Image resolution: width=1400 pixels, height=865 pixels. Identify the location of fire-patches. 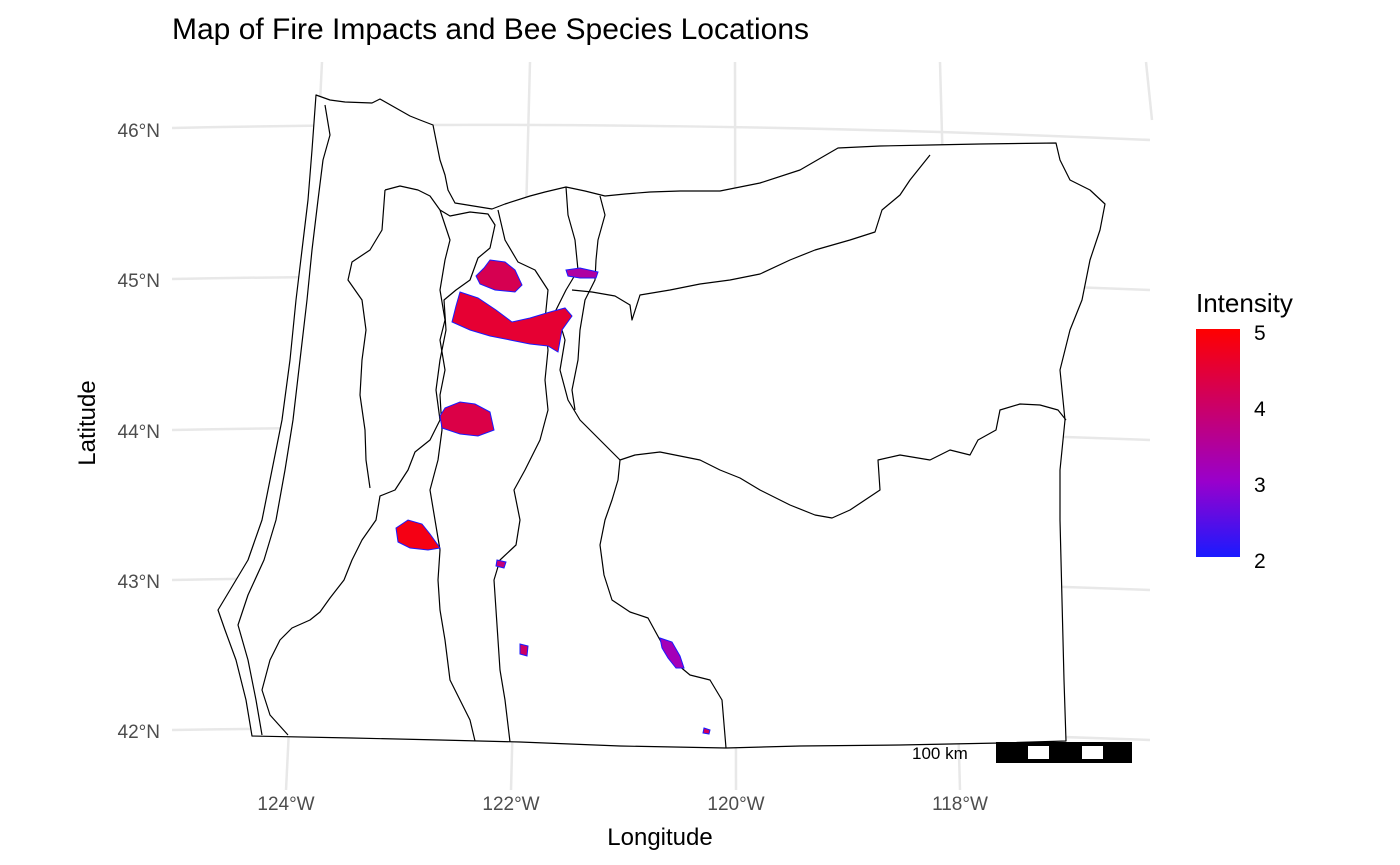
(553, 497).